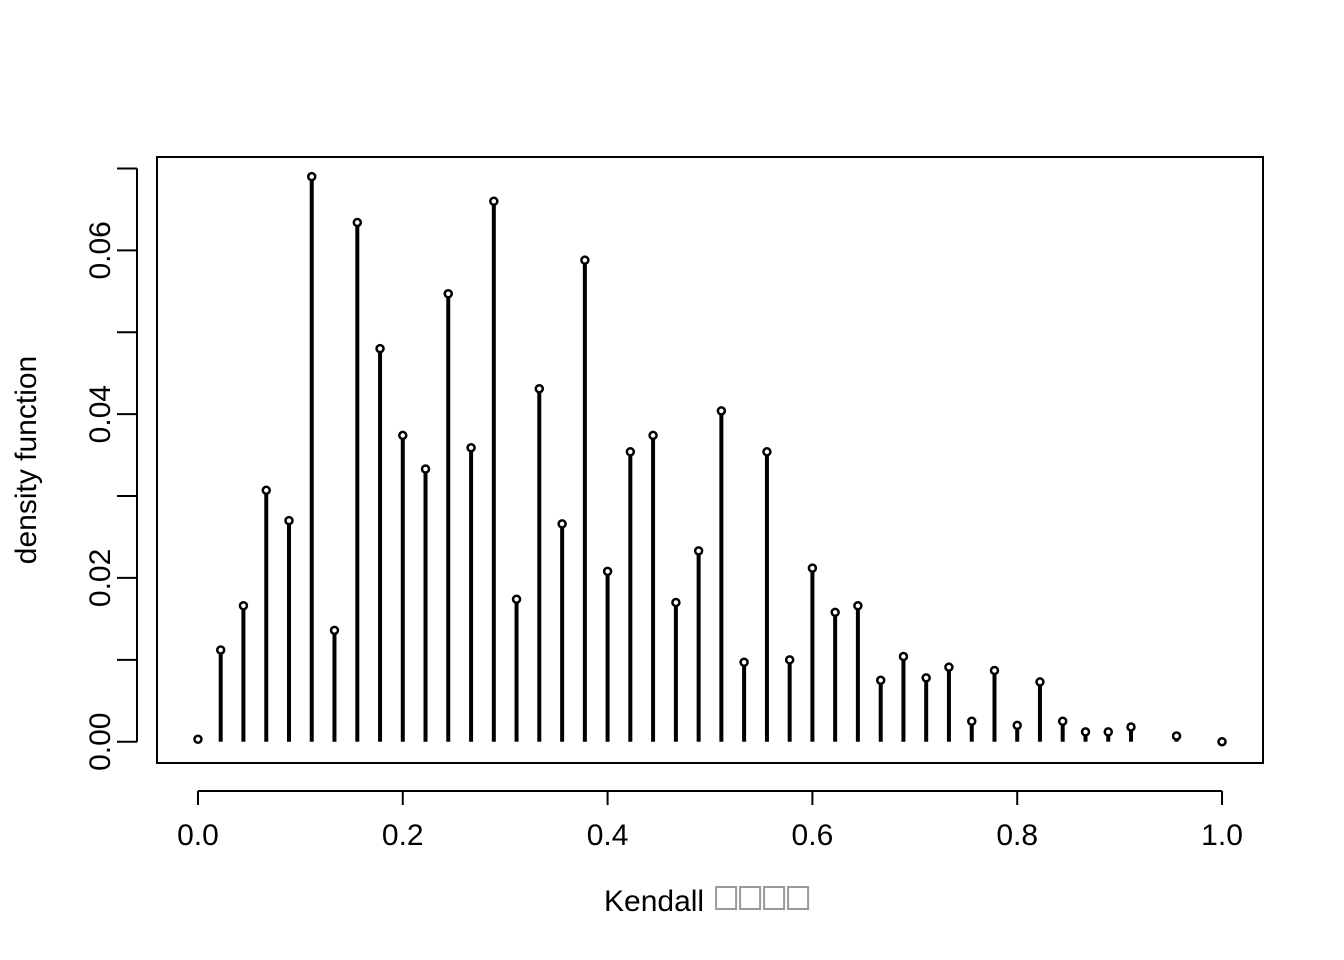 The width and height of the screenshot is (1344, 960). I want to click on y-tick-label-6: 0.06, so click(100, 250).